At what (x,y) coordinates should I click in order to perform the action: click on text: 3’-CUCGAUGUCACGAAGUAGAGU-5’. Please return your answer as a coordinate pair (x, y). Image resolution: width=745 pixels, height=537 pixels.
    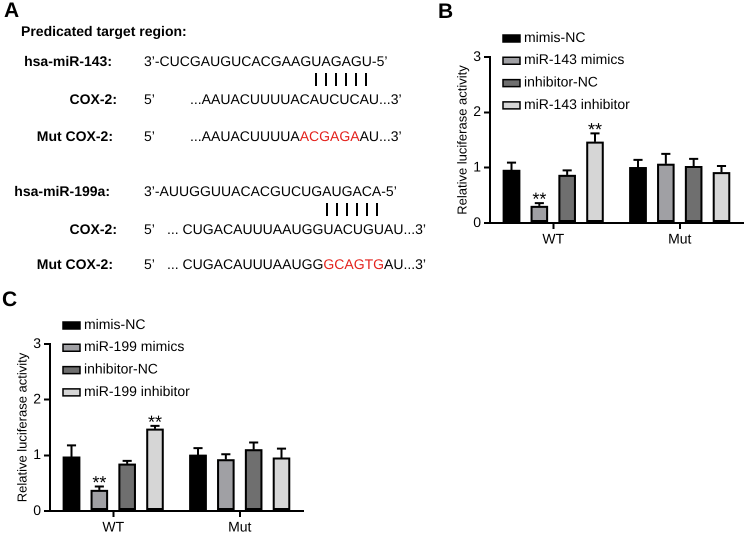
    Looking at the image, I should click on (266, 61).